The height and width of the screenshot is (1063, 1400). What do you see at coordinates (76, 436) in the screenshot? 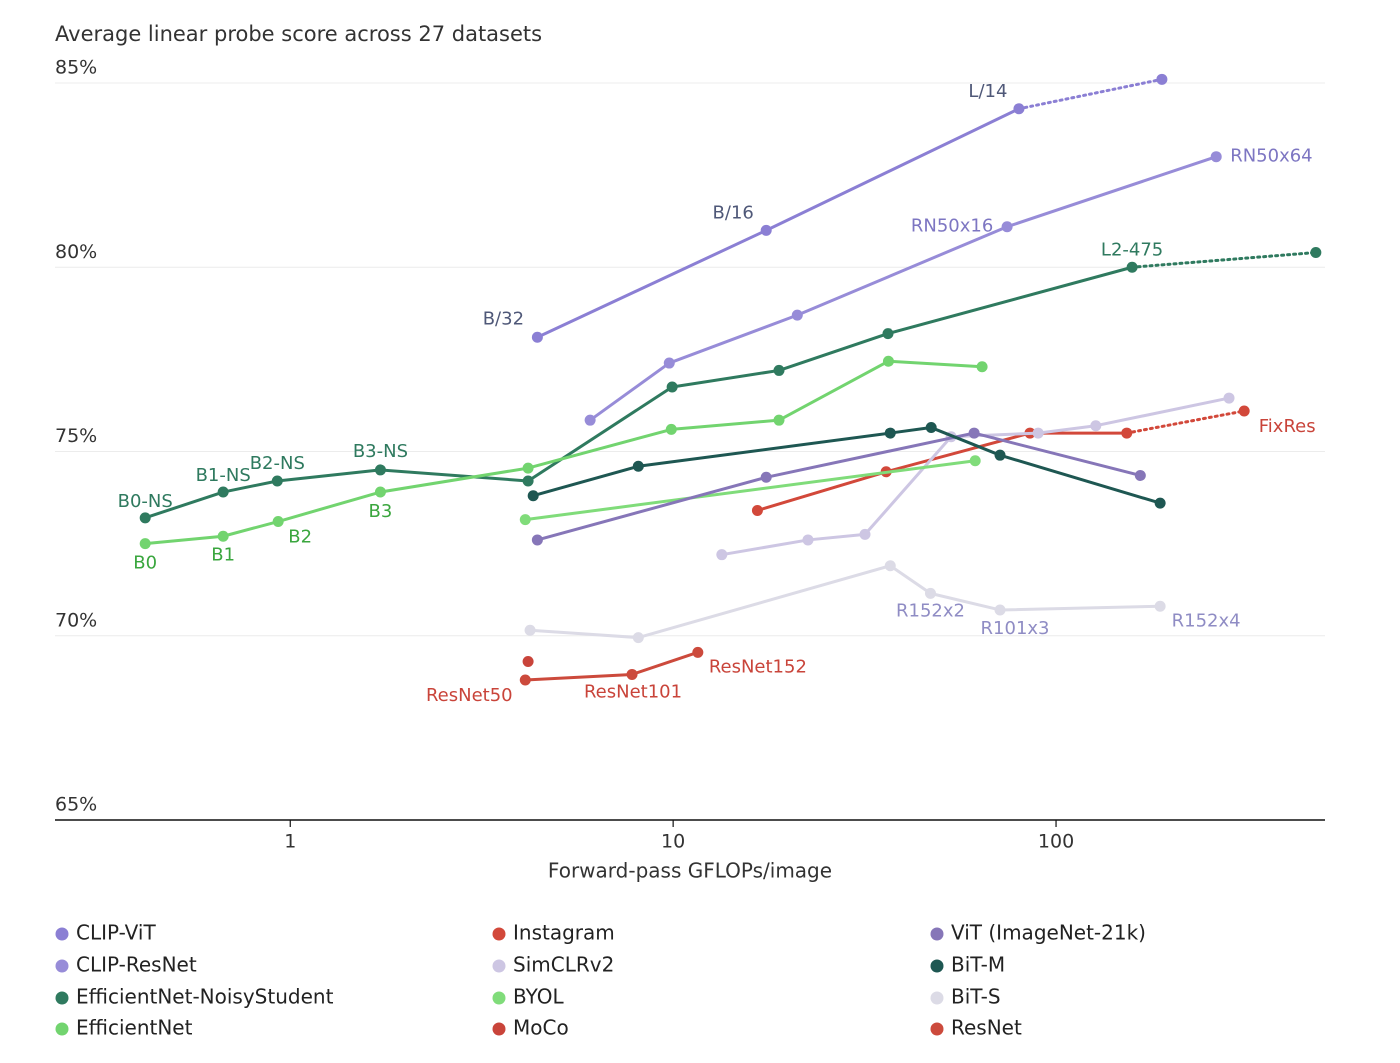
I see `y-tick-label: 75%` at bounding box center [76, 436].